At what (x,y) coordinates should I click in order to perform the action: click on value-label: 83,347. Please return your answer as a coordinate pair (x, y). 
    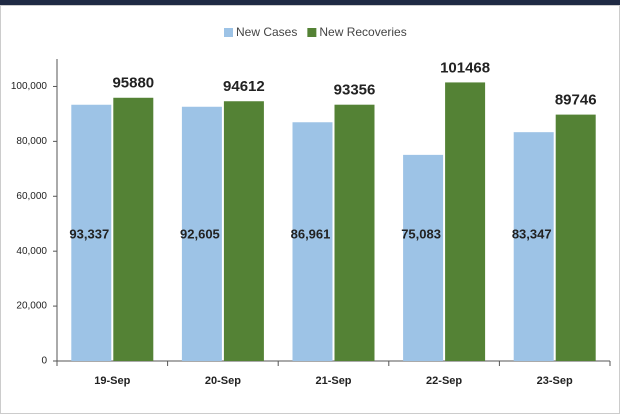
    Looking at the image, I should click on (532, 233).